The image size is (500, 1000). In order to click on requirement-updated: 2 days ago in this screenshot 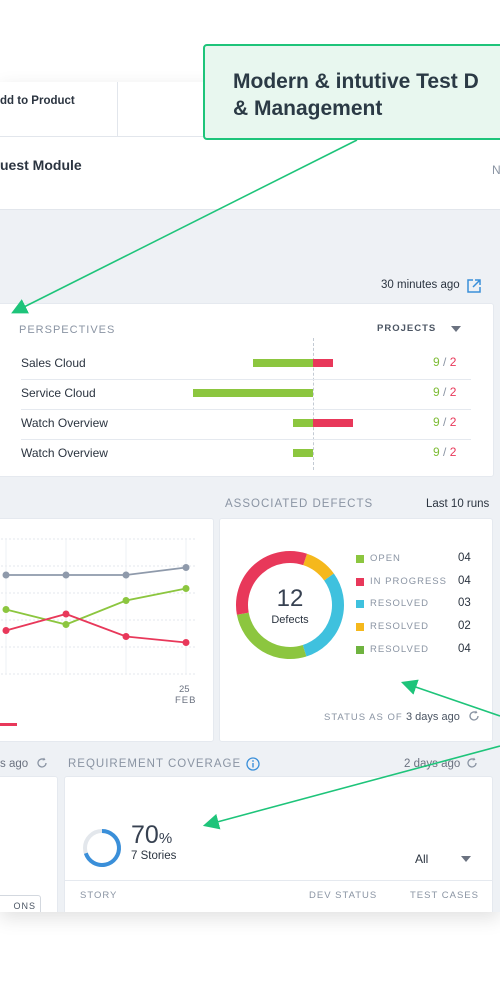, I will do `click(432, 764)`.